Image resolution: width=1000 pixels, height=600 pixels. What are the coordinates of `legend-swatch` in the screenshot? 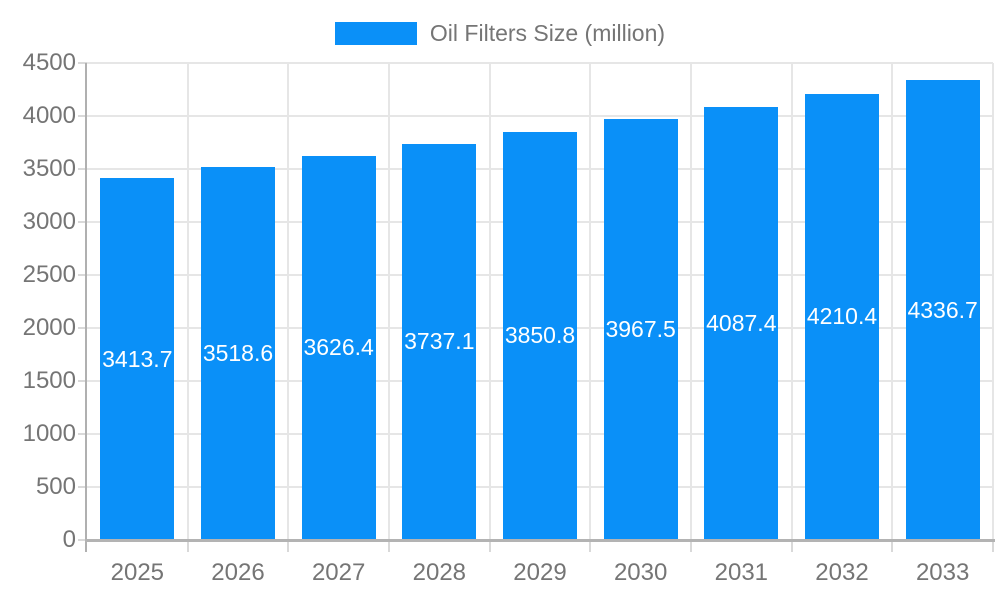 It's located at (375, 33).